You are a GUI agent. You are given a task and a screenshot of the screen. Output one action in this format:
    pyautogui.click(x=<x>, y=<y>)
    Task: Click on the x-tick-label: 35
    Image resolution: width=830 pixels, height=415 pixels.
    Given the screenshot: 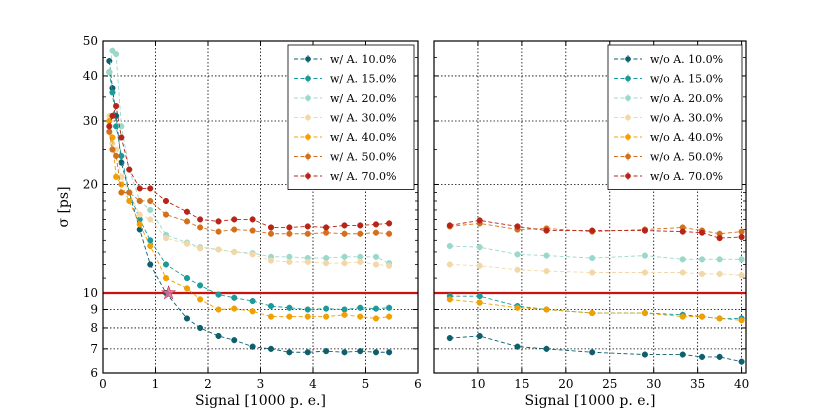 What is the action you would take?
    pyautogui.click(x=697, y=384)
    